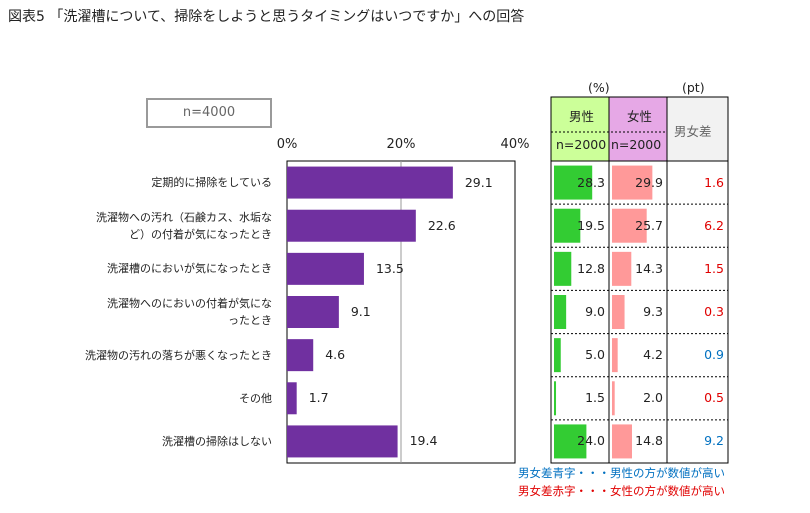 The width and height of the screenshot is (810, 513). I want to click on bar-value-label: 9.1, so click(360, 311).